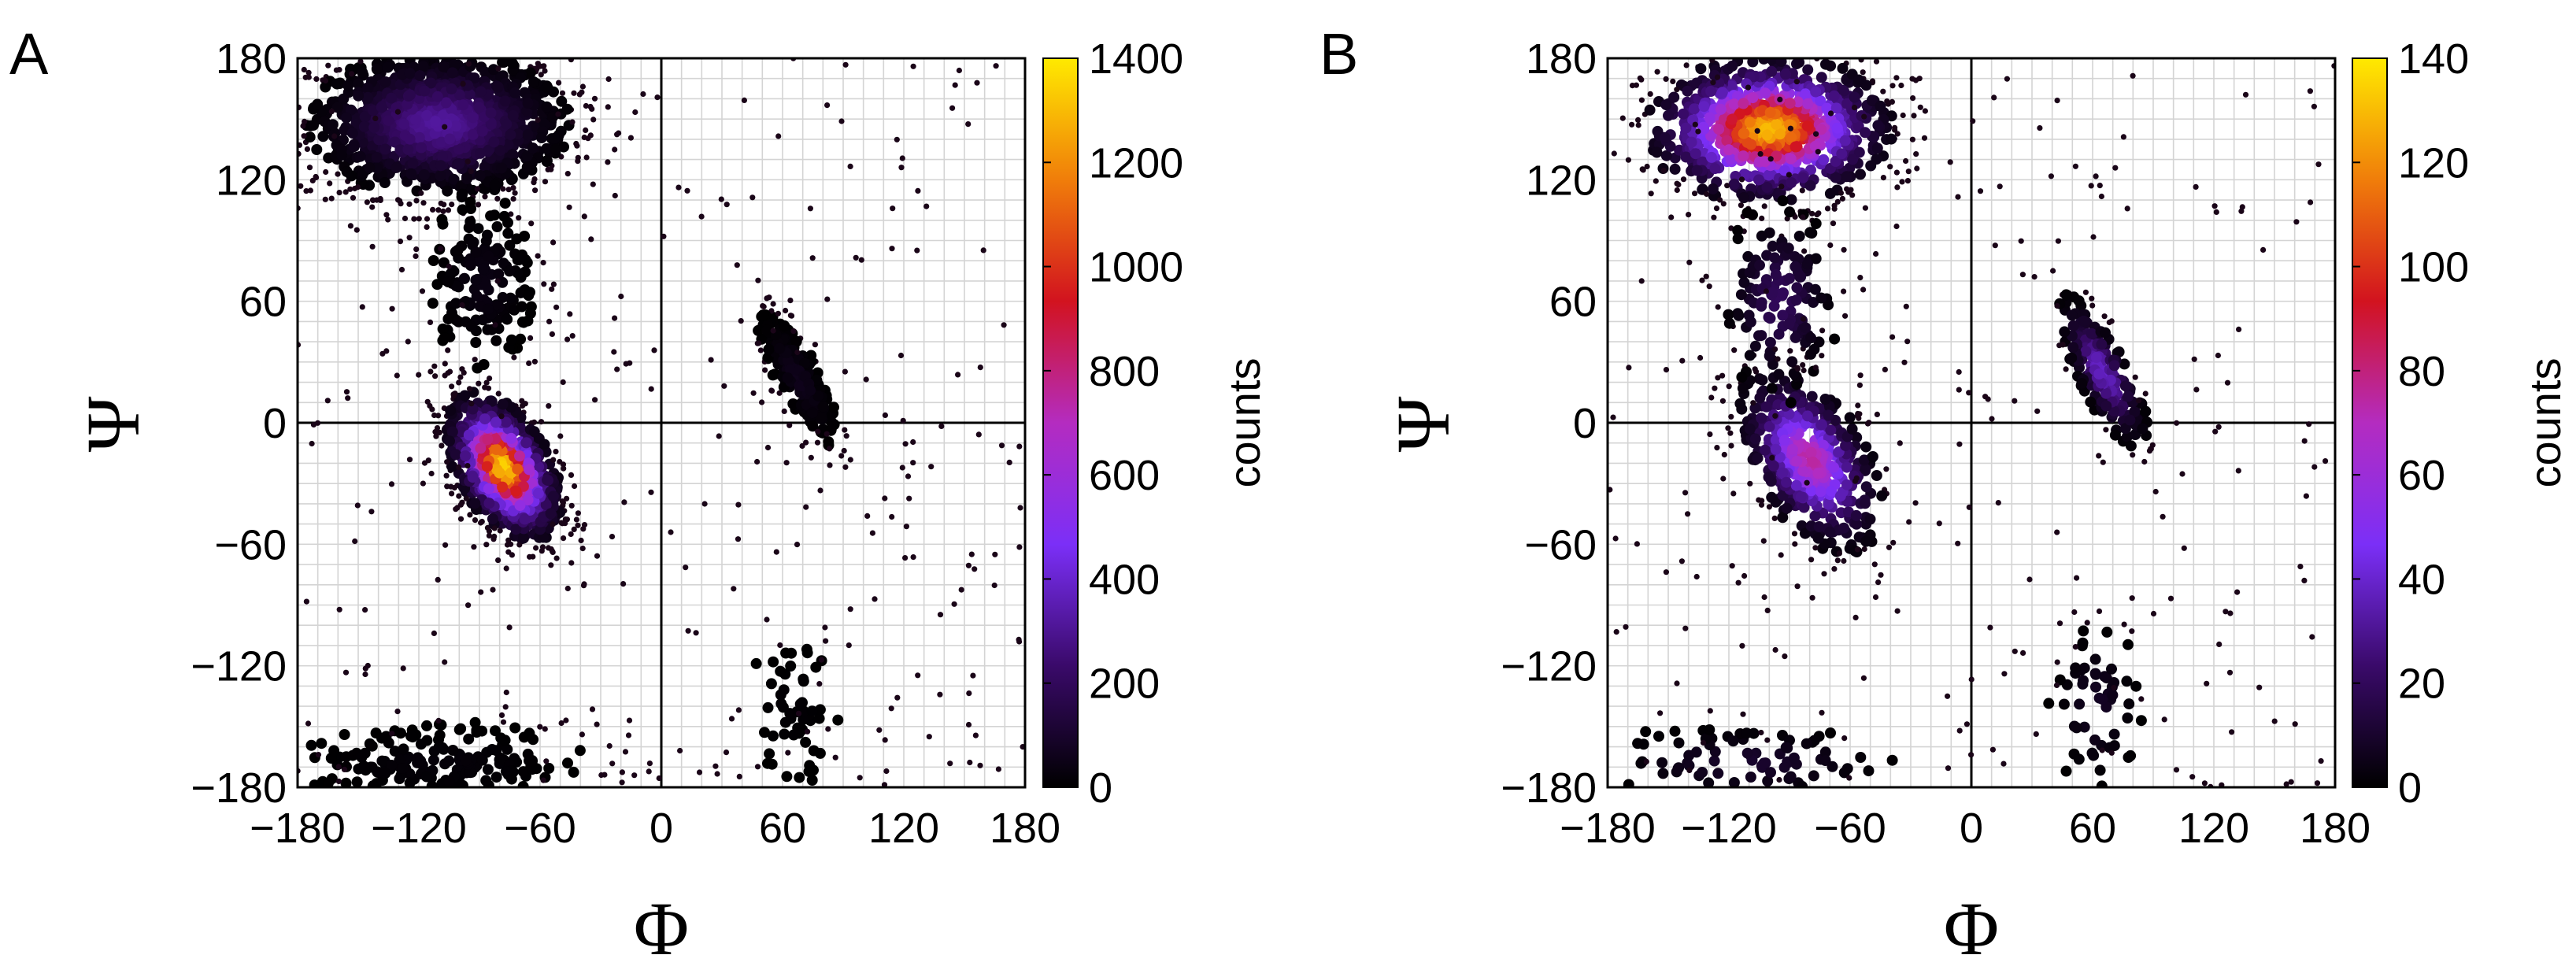  I want to click on x-tick-label: 180, so click(1025, 828).